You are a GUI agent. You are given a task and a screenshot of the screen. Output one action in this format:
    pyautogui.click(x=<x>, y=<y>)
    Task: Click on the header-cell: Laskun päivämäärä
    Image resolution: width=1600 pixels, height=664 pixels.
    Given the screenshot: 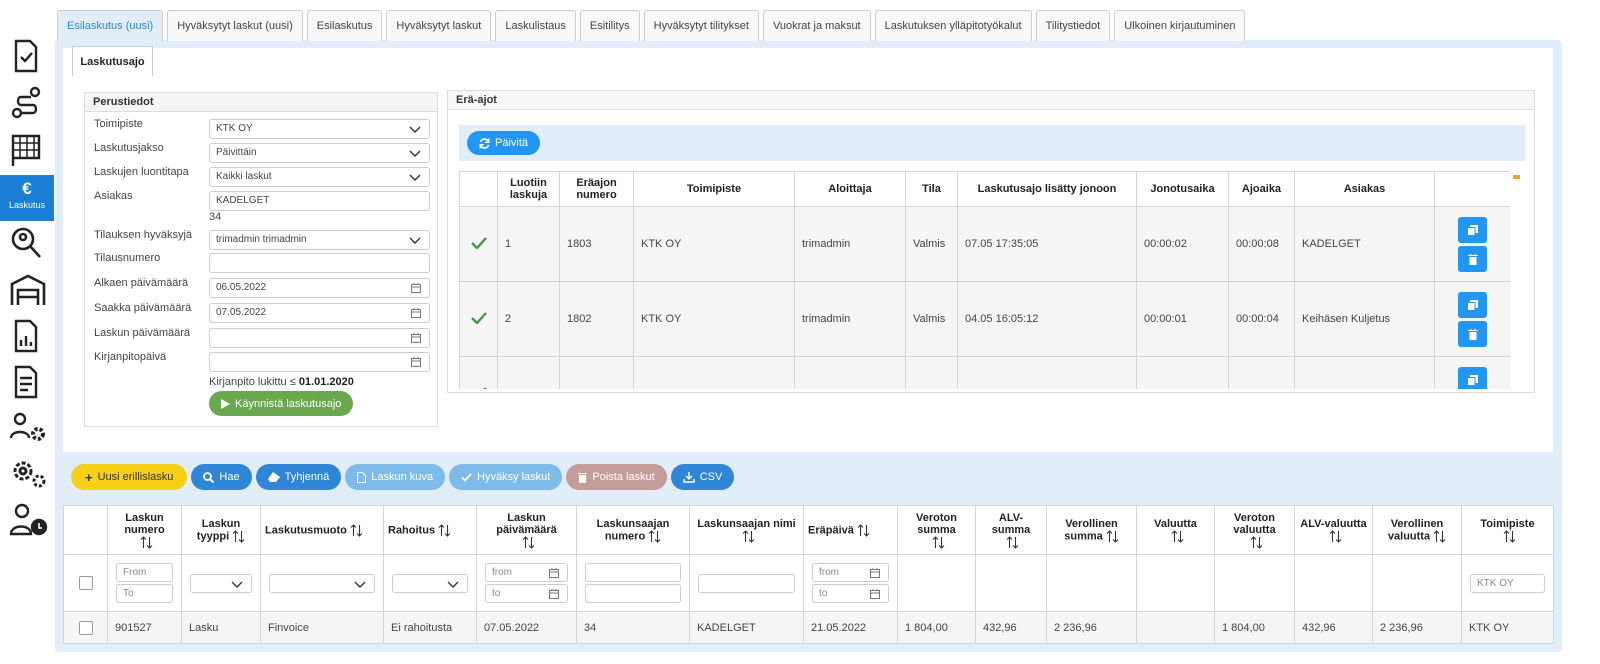 What is the action you would take?
    pyautogui.click(x=526, y=530)
    